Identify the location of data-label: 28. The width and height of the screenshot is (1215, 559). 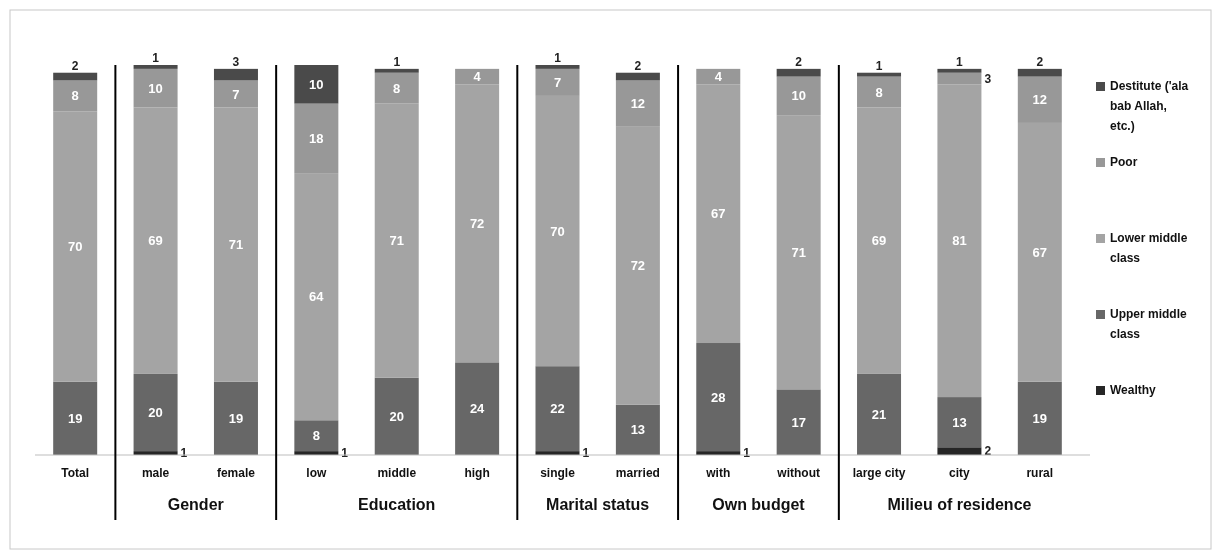
(718, 397).